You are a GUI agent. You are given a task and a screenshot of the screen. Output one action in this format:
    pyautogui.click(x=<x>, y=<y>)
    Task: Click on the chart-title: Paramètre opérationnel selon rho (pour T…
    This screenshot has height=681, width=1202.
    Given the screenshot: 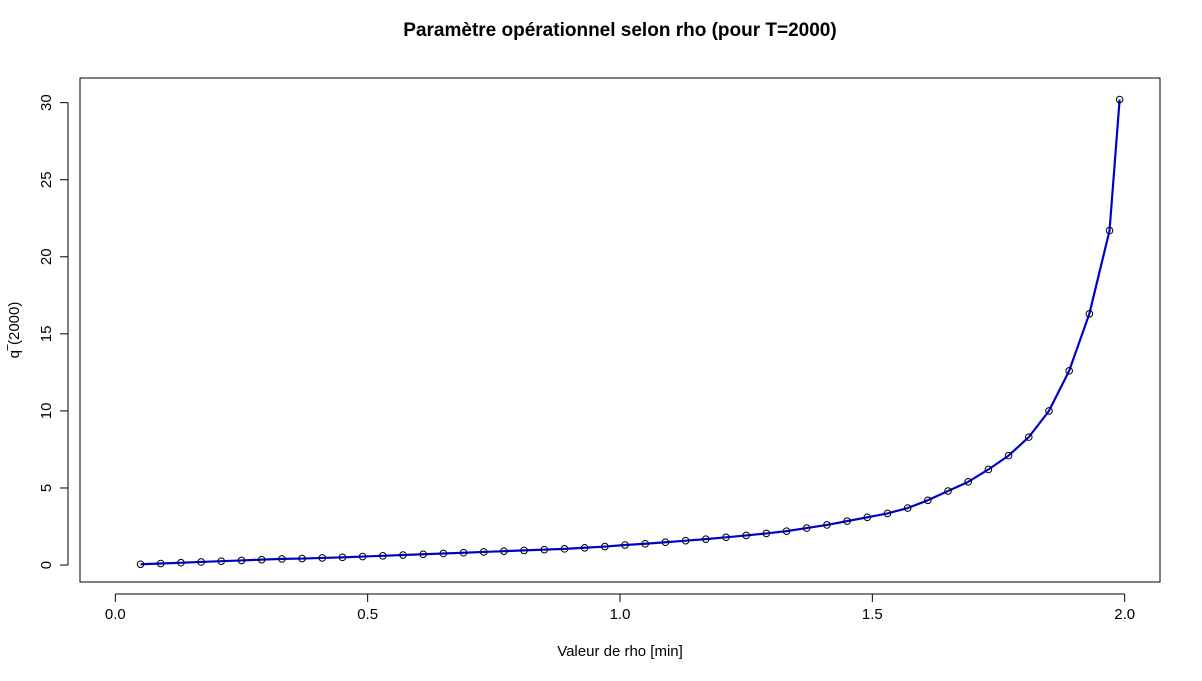 What is the action you would take?
    pyautogui.click(x=619, y=30)
    